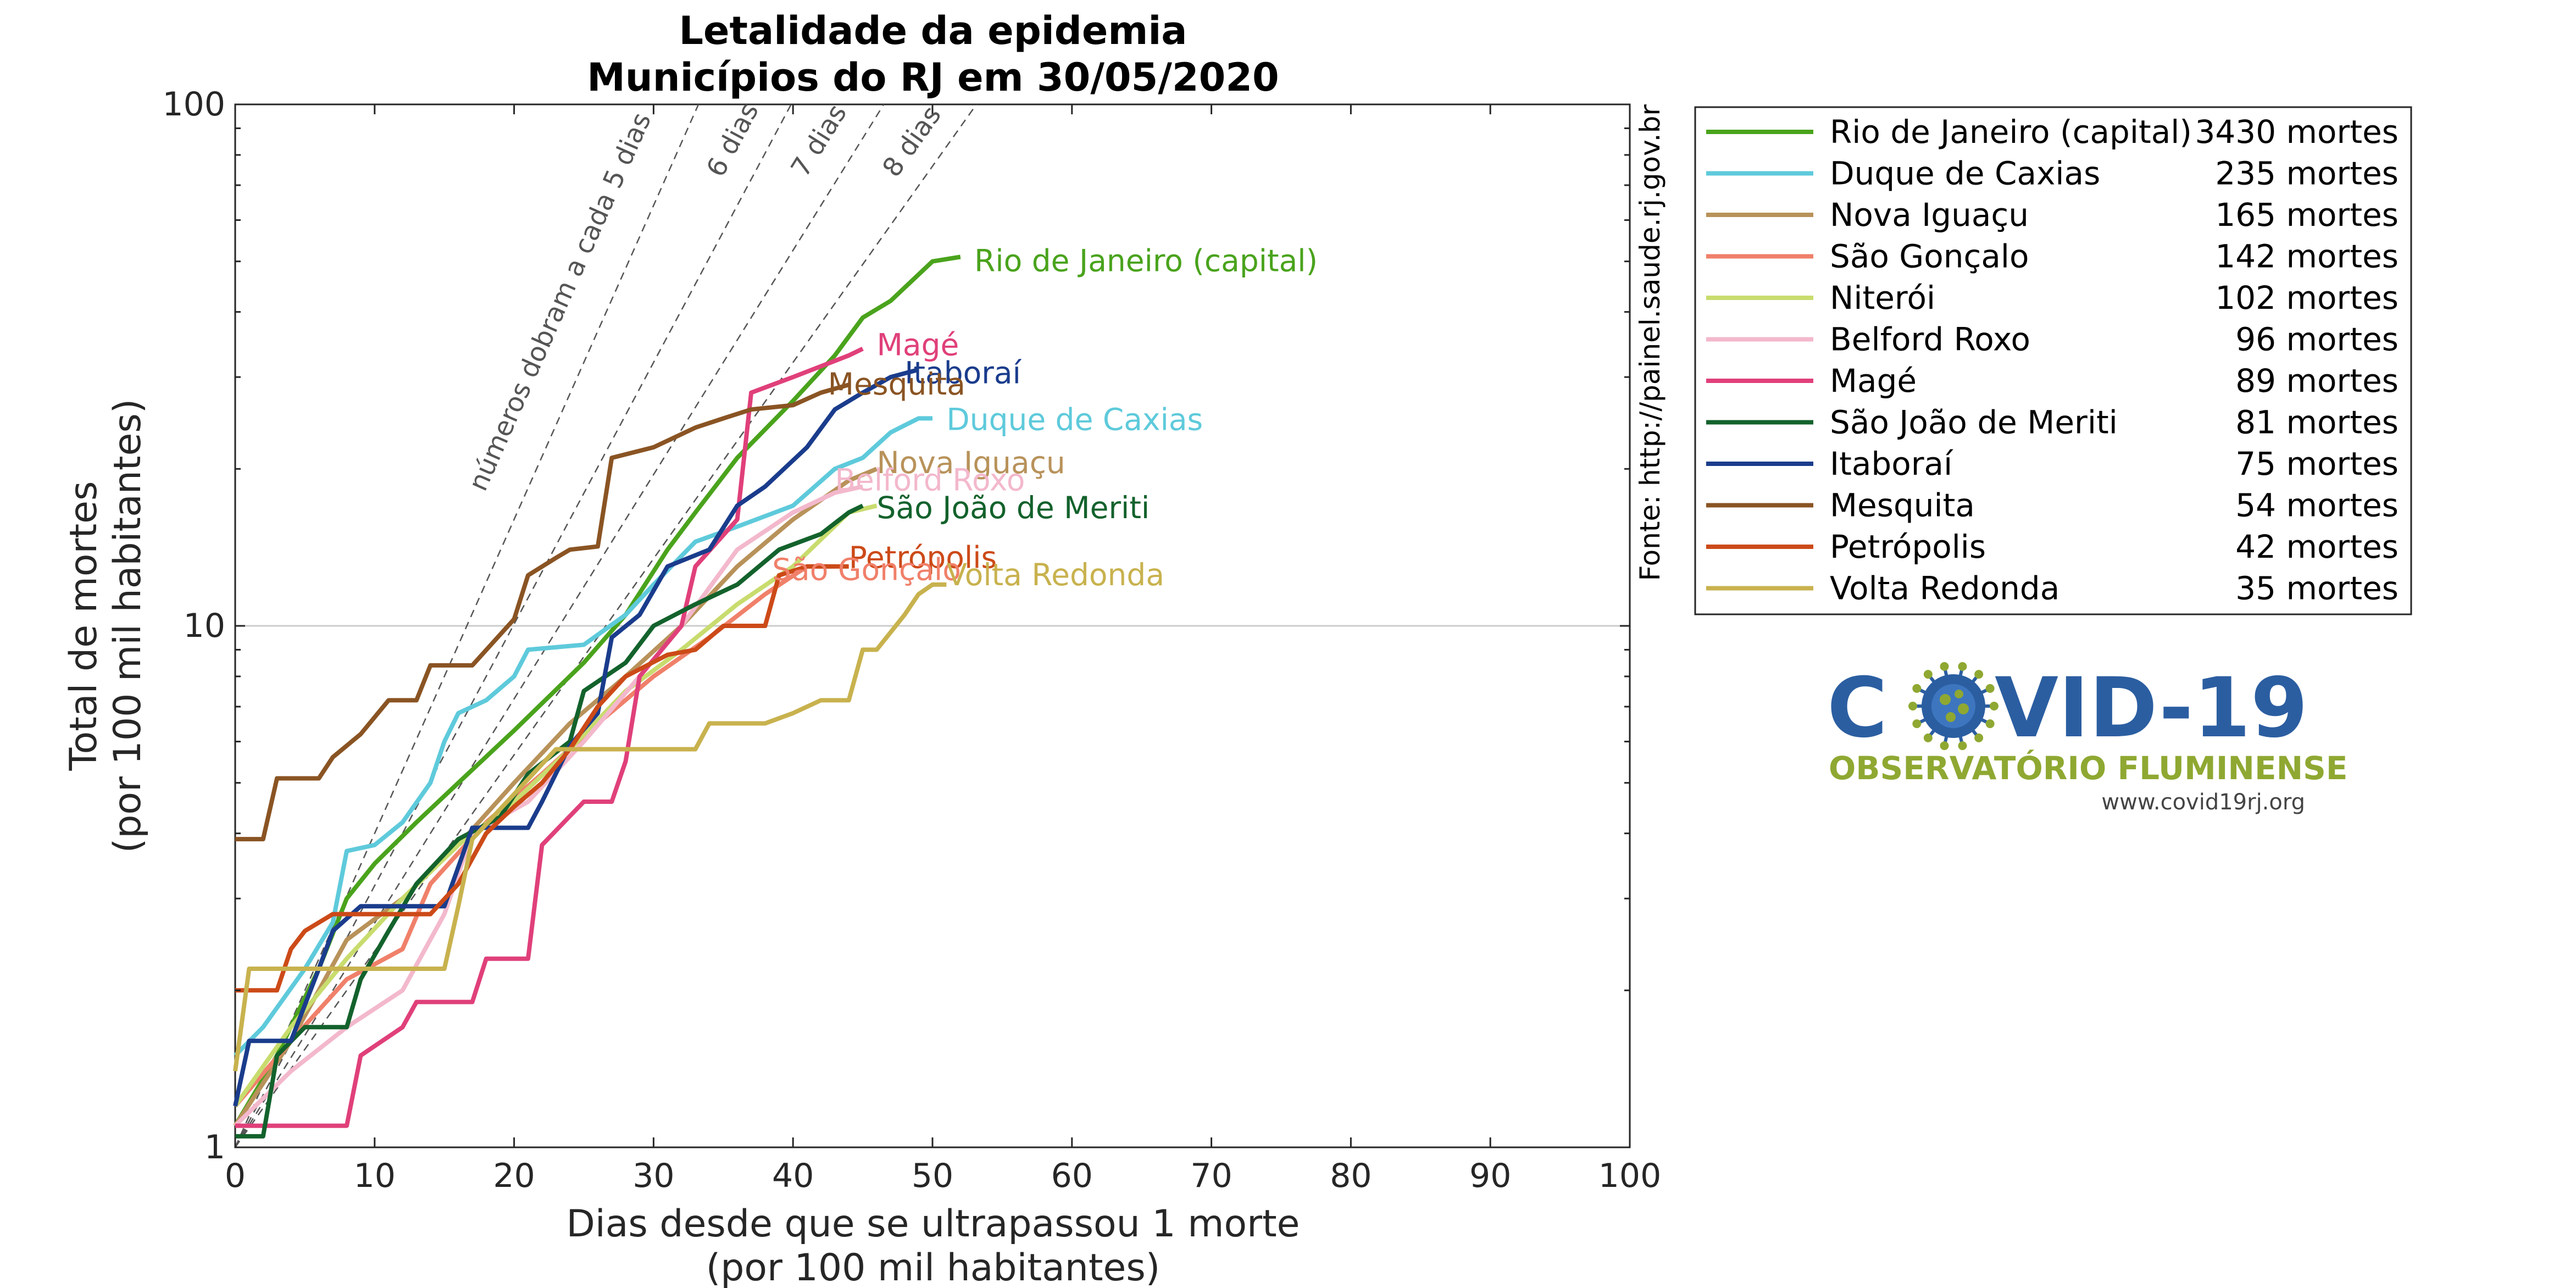  I want to click on legend-name: Itaboraí, so click(1891, 463).